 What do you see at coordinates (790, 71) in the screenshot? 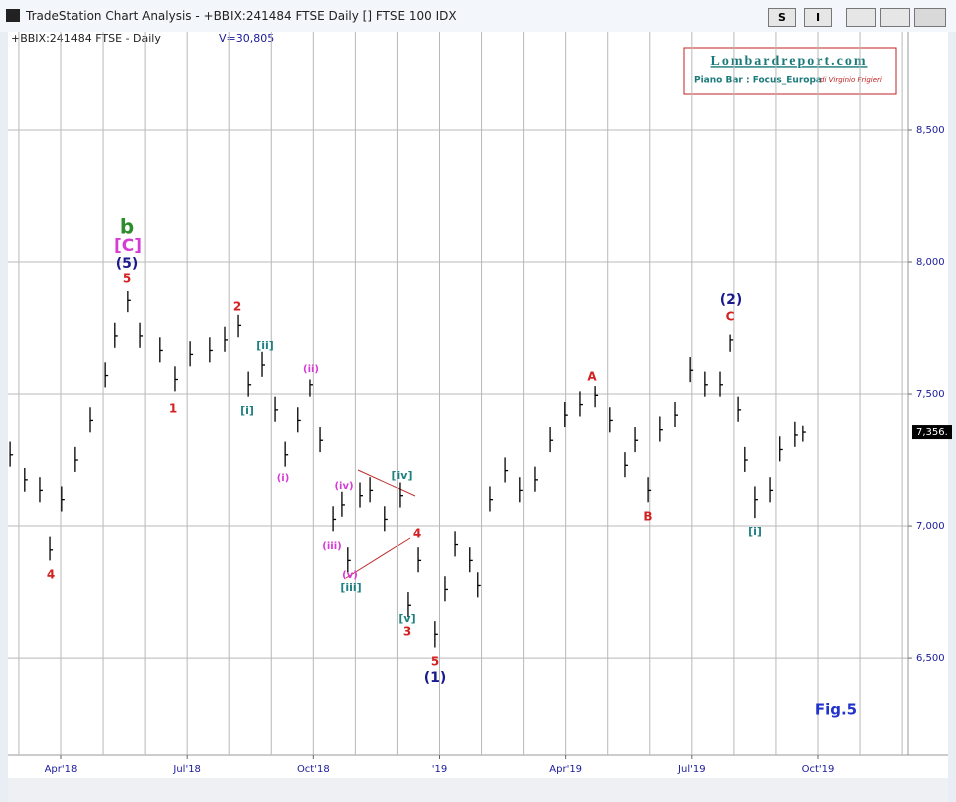
I see `logo-box` at bounding box center [790, 71].